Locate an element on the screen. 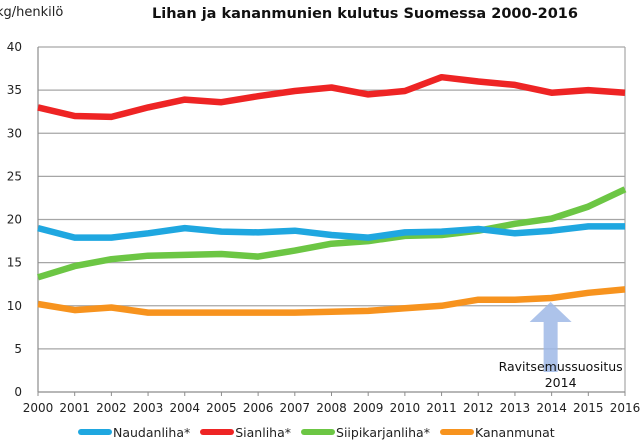  x-tick-label: 2003 is located at coordinates (148, 408).